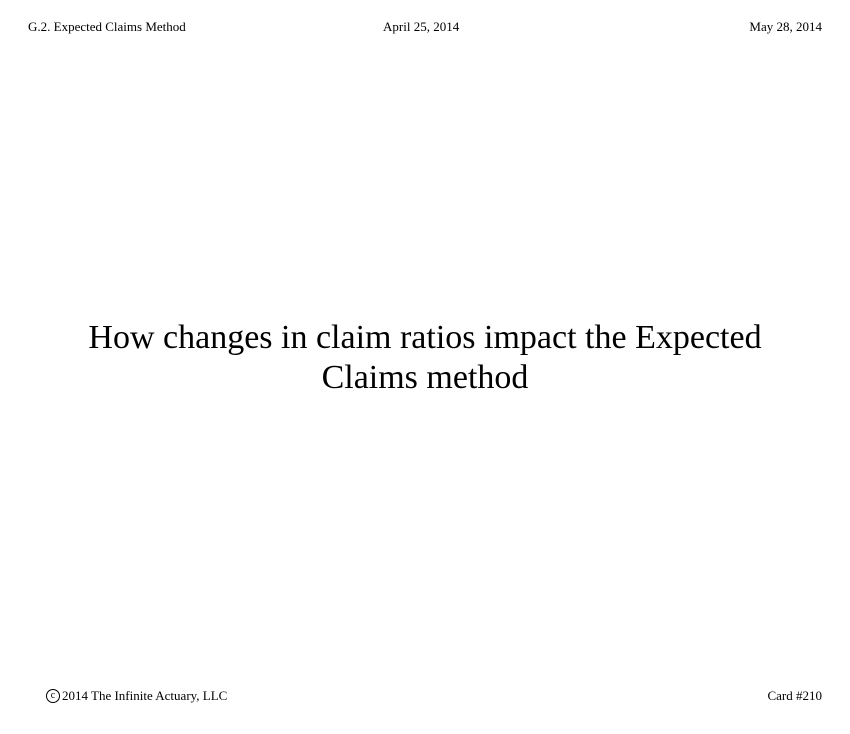  I want to click on card-number: Card #210, so click(794, 695).